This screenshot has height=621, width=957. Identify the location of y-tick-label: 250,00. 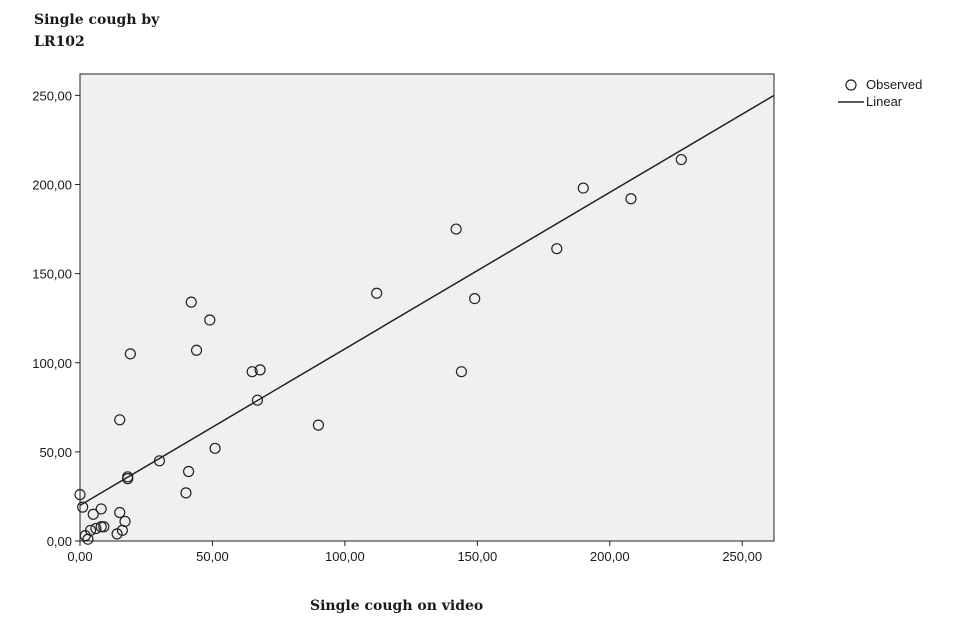
(52, 95).